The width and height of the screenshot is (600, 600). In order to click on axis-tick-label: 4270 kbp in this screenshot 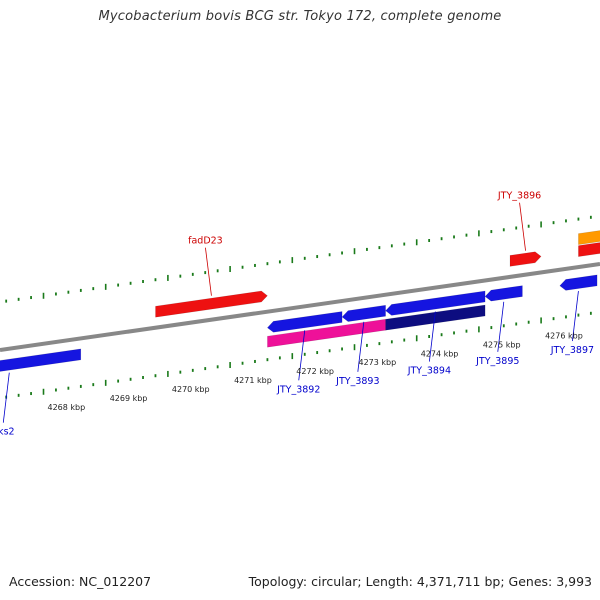, I will do `click(191, 389)`.